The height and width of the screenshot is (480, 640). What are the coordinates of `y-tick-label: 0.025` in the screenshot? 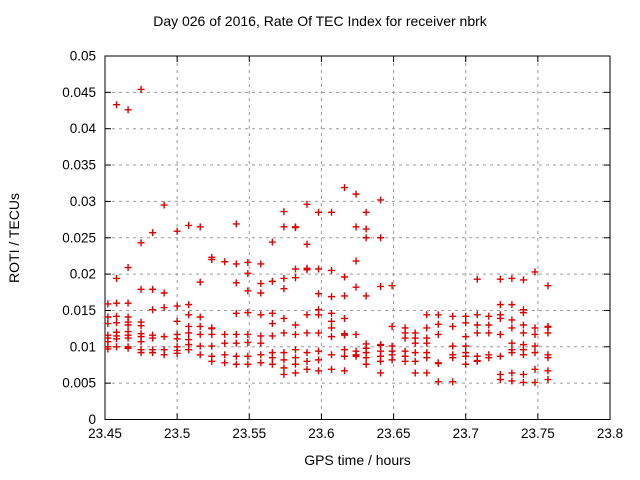 It's located at (79, 237).